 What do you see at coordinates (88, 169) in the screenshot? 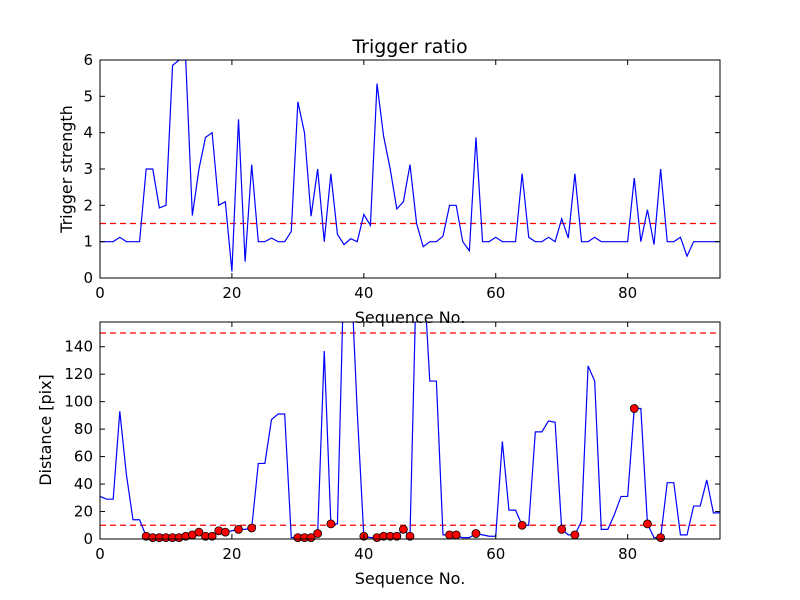
I see `top-y-tick-label: 3` at bounding box center [88, 169].